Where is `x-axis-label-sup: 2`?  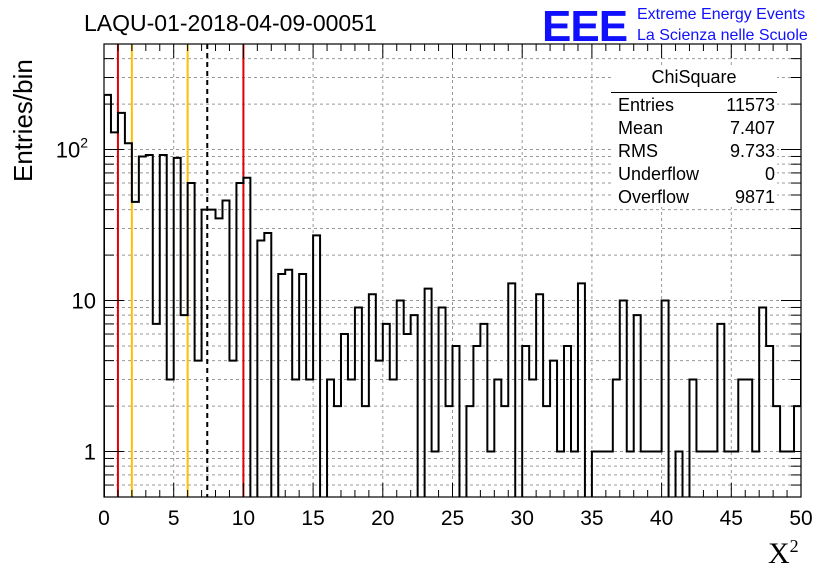
x-axis-label-sup: 2 is located at coordinates (794, 546).